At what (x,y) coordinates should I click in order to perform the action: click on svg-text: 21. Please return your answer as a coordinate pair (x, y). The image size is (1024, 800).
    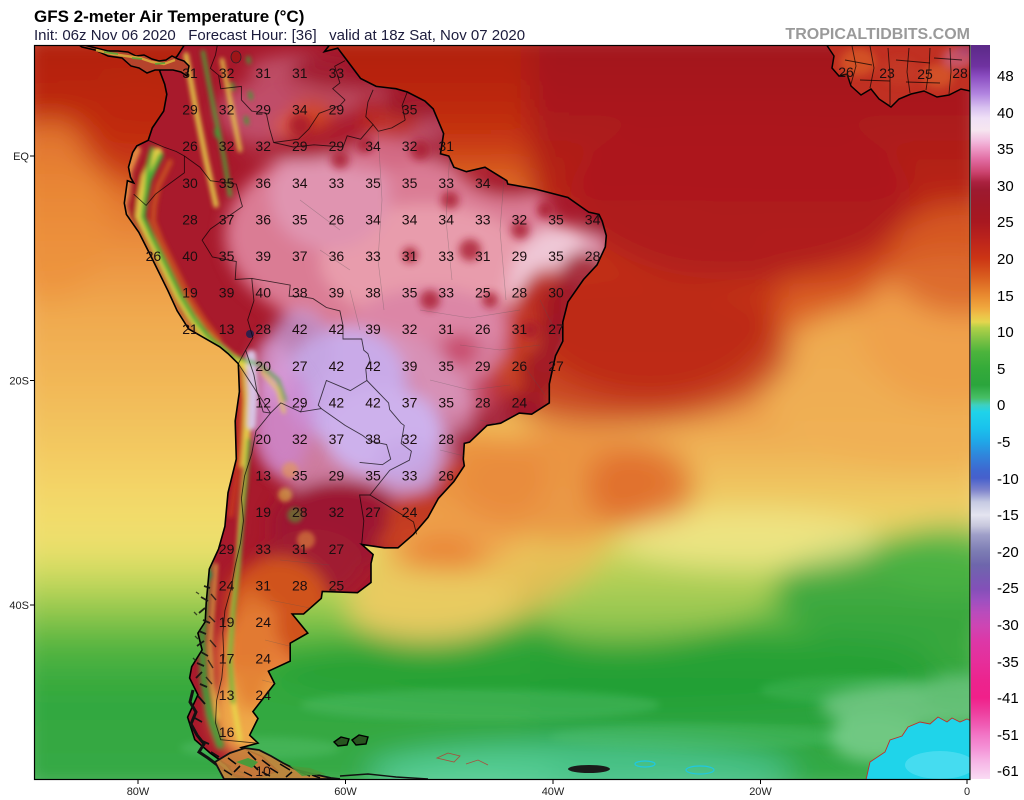
    Looking at the image, I should click on (190, 329).